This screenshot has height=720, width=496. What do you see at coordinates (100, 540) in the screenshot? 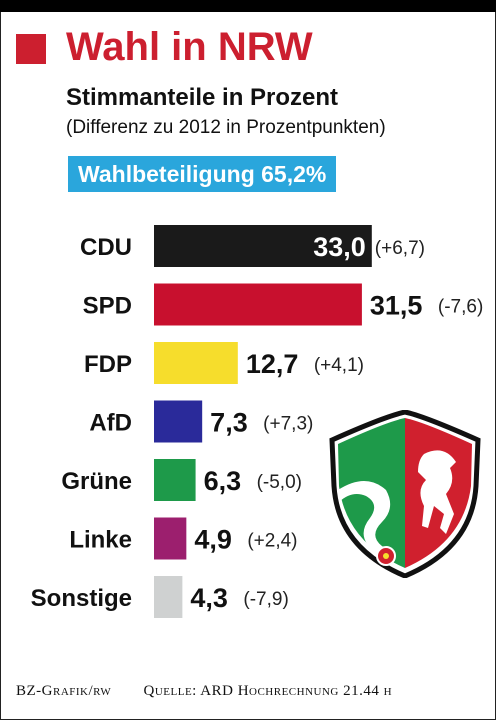
I see `category-label-linke: Linke` at bounding box center [100, 540].